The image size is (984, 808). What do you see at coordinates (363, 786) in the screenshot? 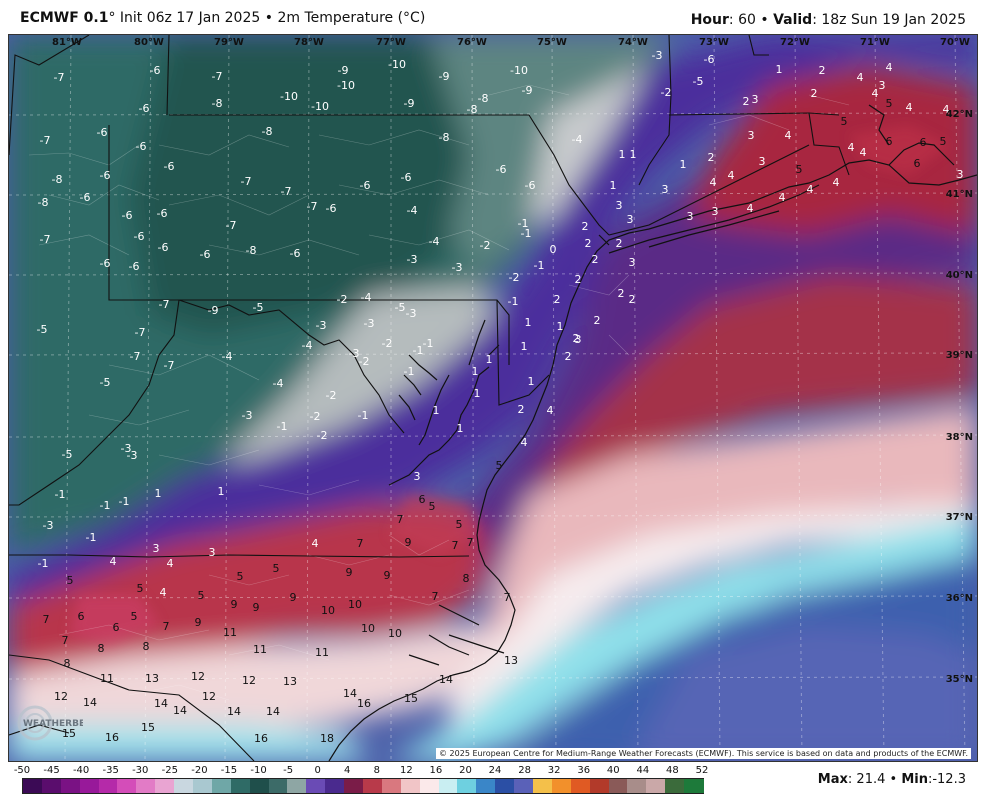
I see `temperature-colorbar` at bounding box center [363, 786].